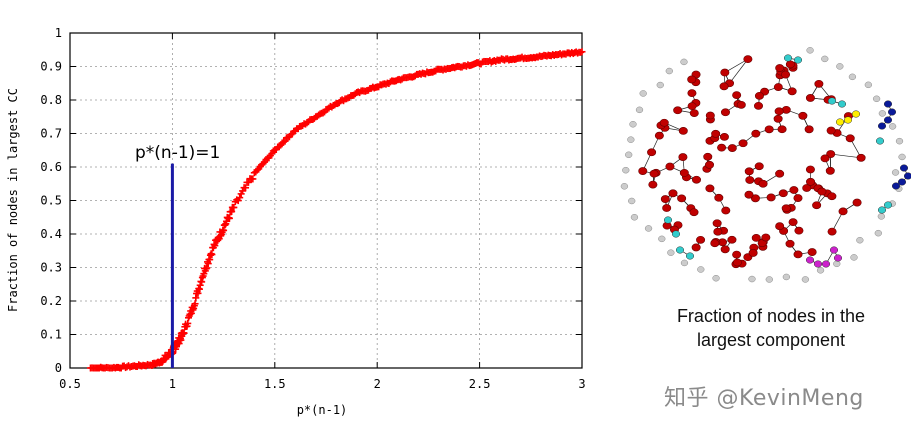  Describe the element at coordinates (51, 201) in the screenshot. I see `y-tick-label: 0.5` at that location.